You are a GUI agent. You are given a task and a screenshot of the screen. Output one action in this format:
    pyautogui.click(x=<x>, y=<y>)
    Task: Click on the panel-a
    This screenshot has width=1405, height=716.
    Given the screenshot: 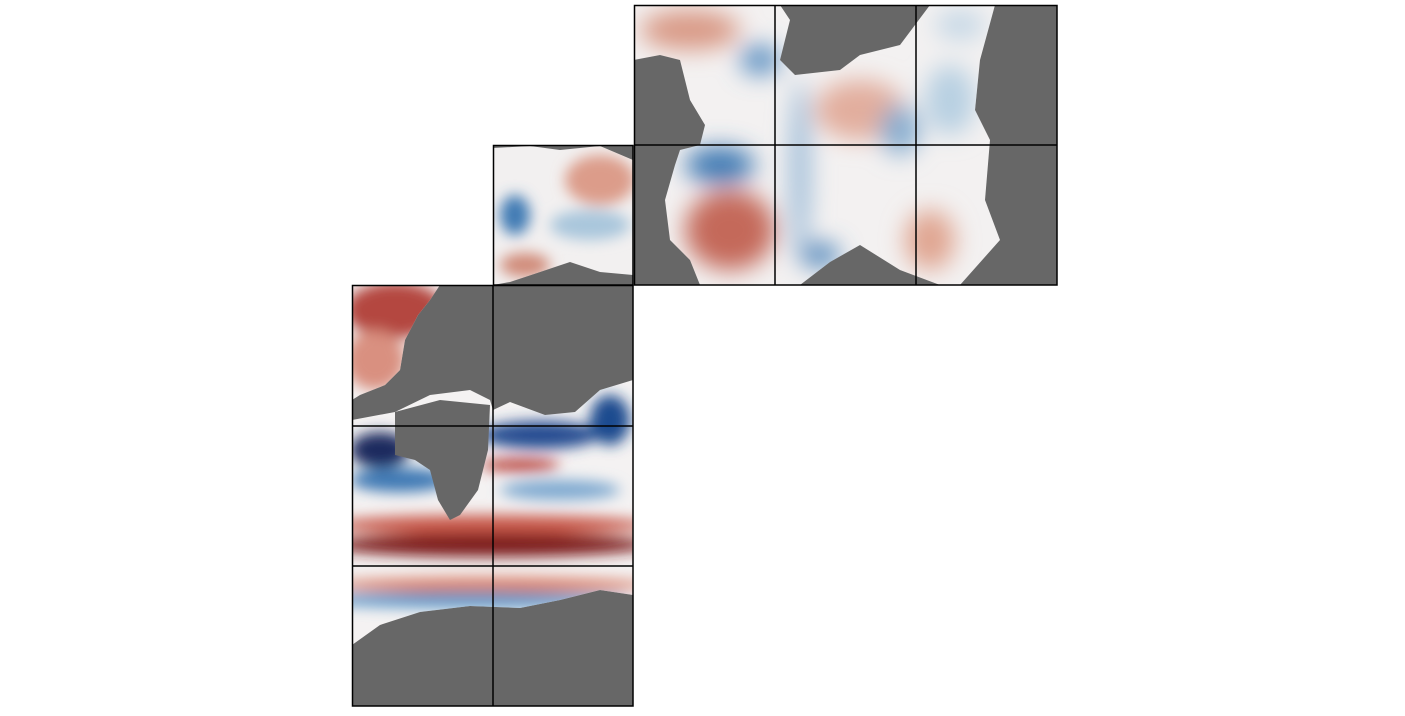 What is the action you would take?
    pyautogui.click(x=492, y=495)
    